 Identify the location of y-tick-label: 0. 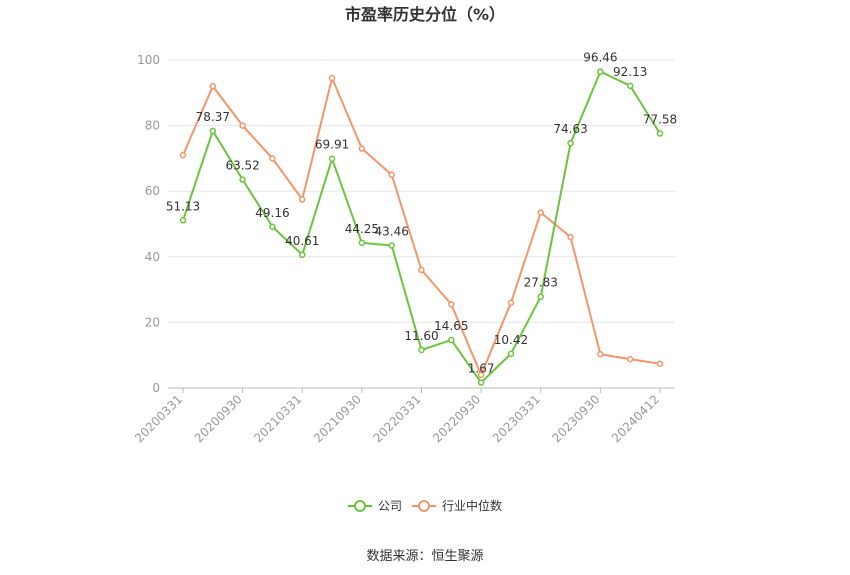
(156, 388).